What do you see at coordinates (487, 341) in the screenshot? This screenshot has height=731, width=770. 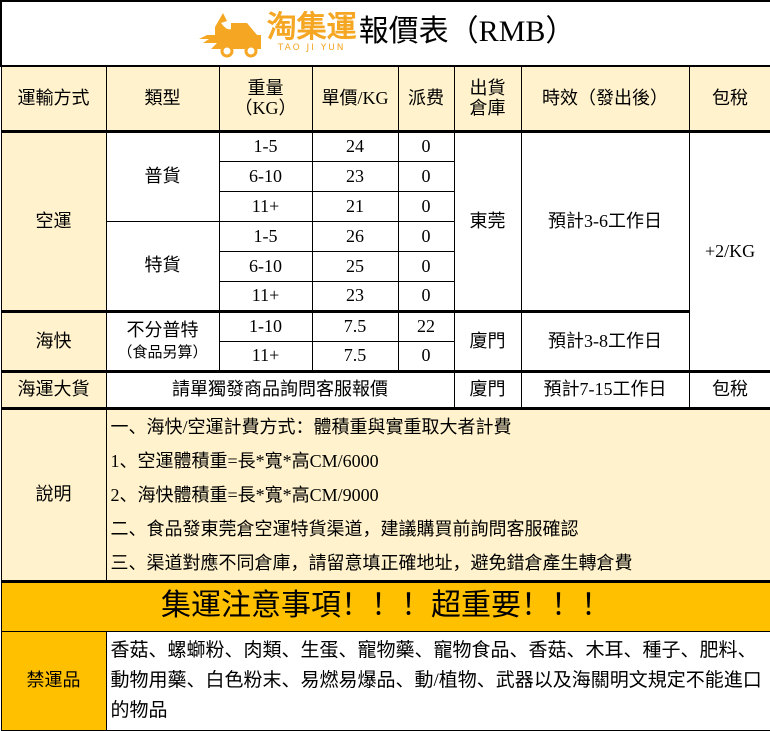 I see `sea-express-warehouse: 廈門` at bounding box center [487, 341].